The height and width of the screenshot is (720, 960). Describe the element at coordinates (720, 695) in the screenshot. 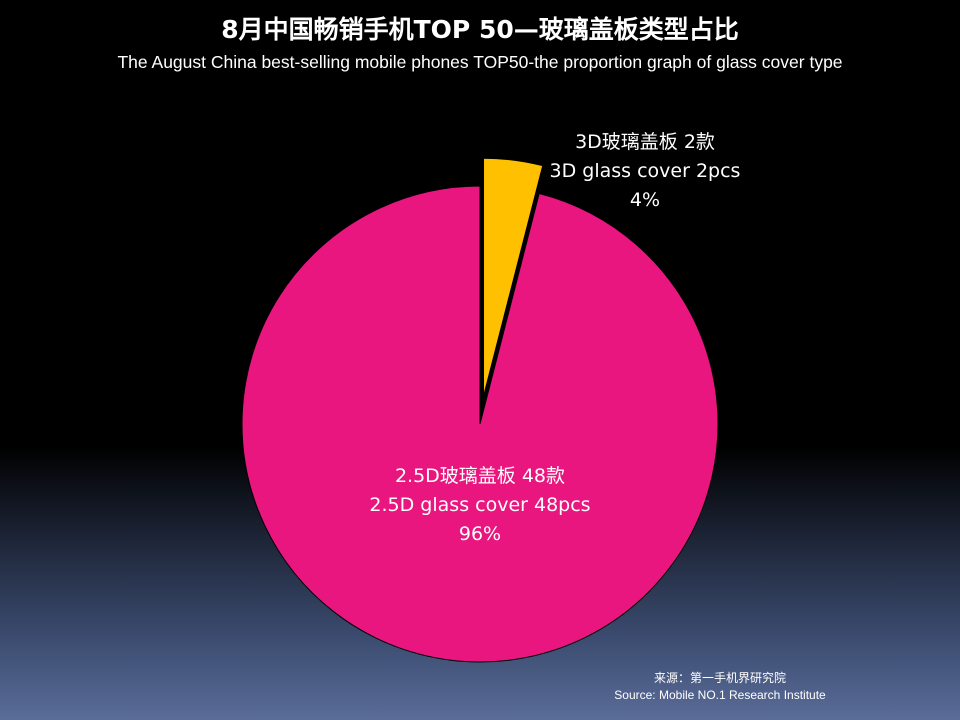

I see `source-en: Source: Mobile NO.1 Research Institute` at that location.